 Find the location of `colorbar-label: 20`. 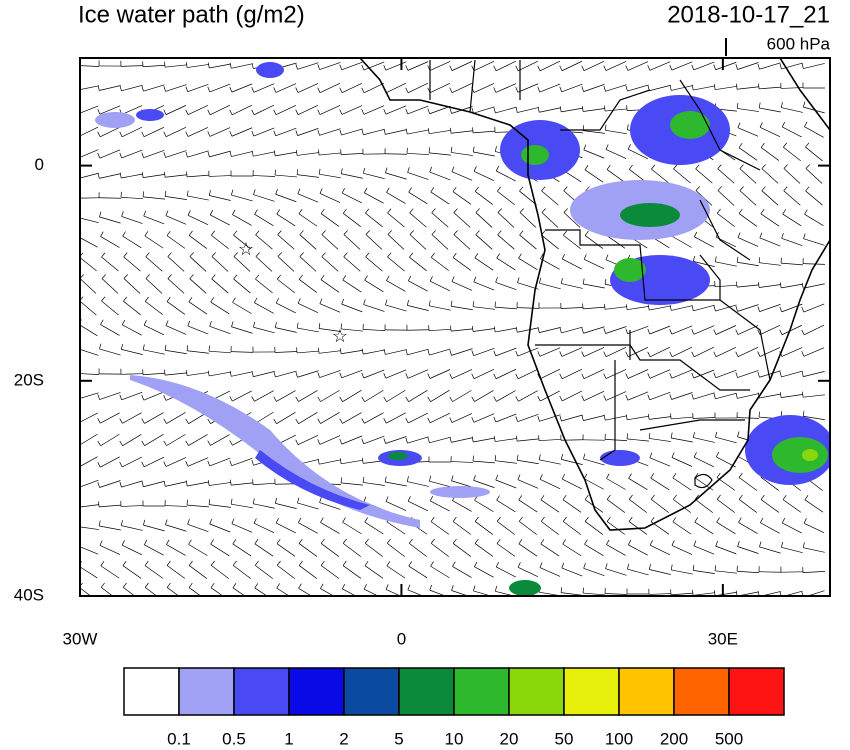

colorbar-label: 20 is located at coordinates (509, 738).